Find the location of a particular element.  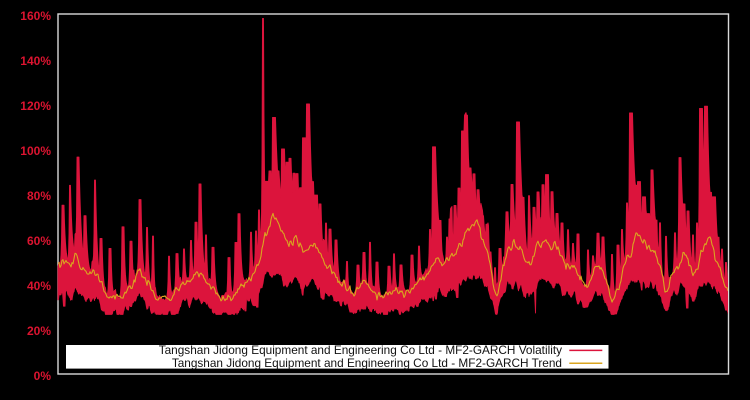

svg-text: 140% is located at coordinates (35, 61).